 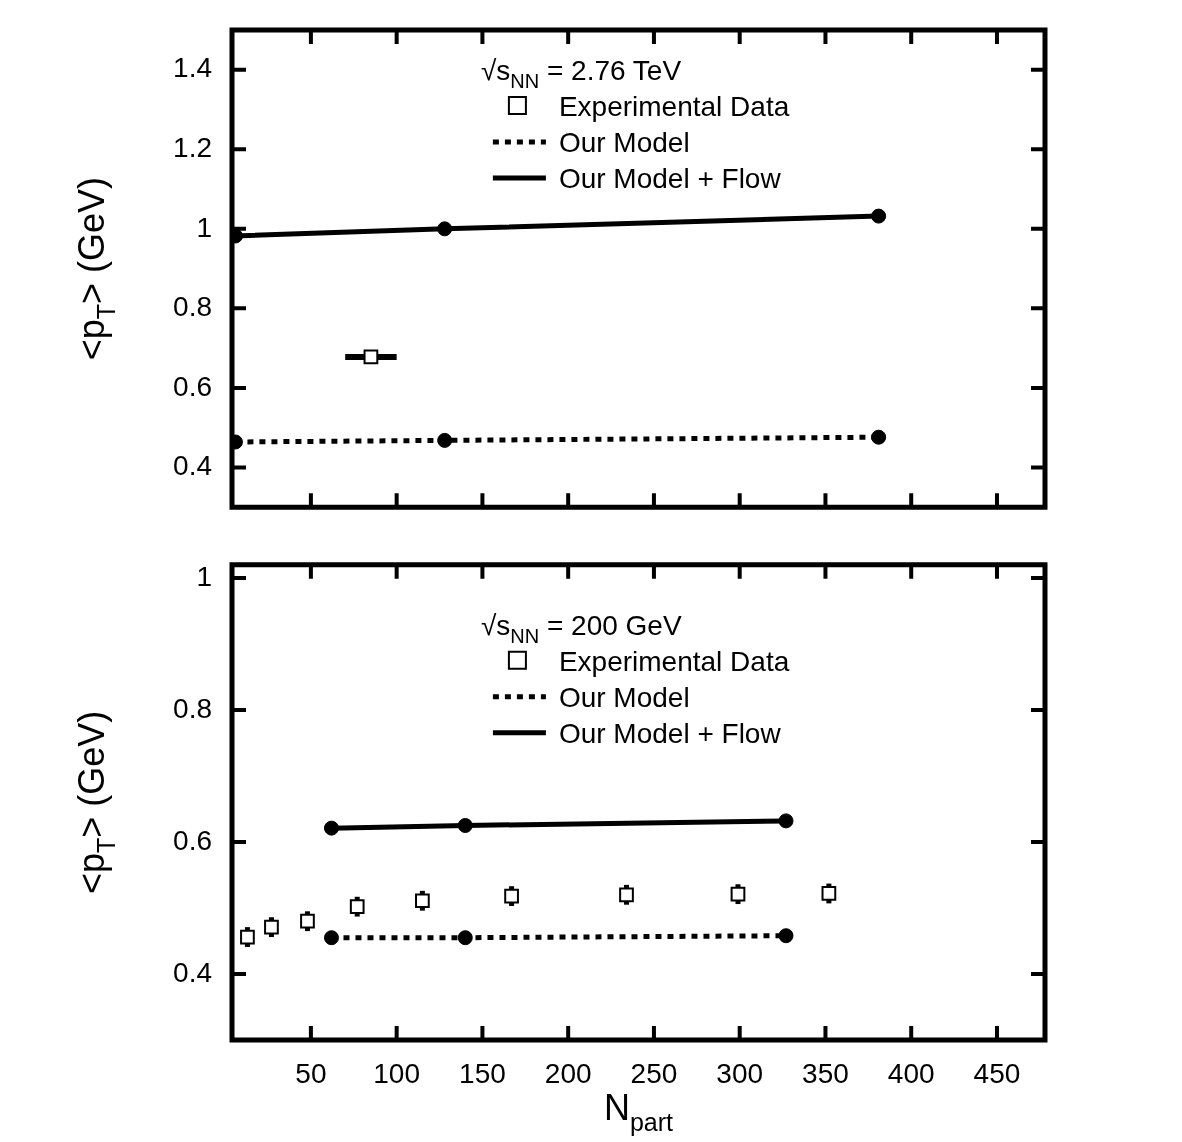 What do you see at coordinates (482, 1073) in the screenshot?
I see `x-tick-label: 150` at bounding box center [482, 1073].